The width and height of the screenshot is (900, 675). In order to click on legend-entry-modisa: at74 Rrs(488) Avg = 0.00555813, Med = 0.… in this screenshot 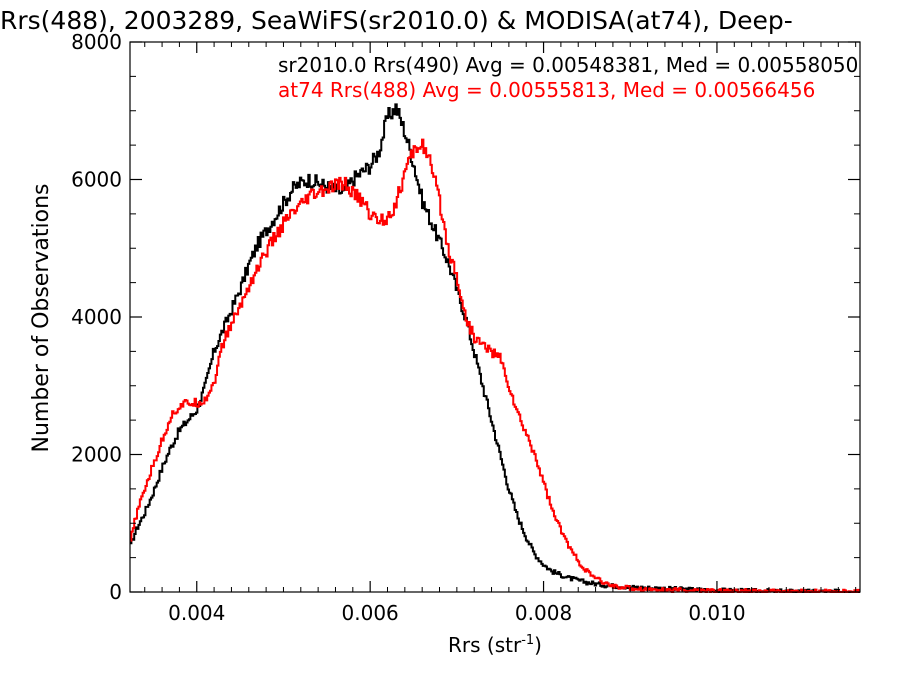, I will do `click(546, 90)`.